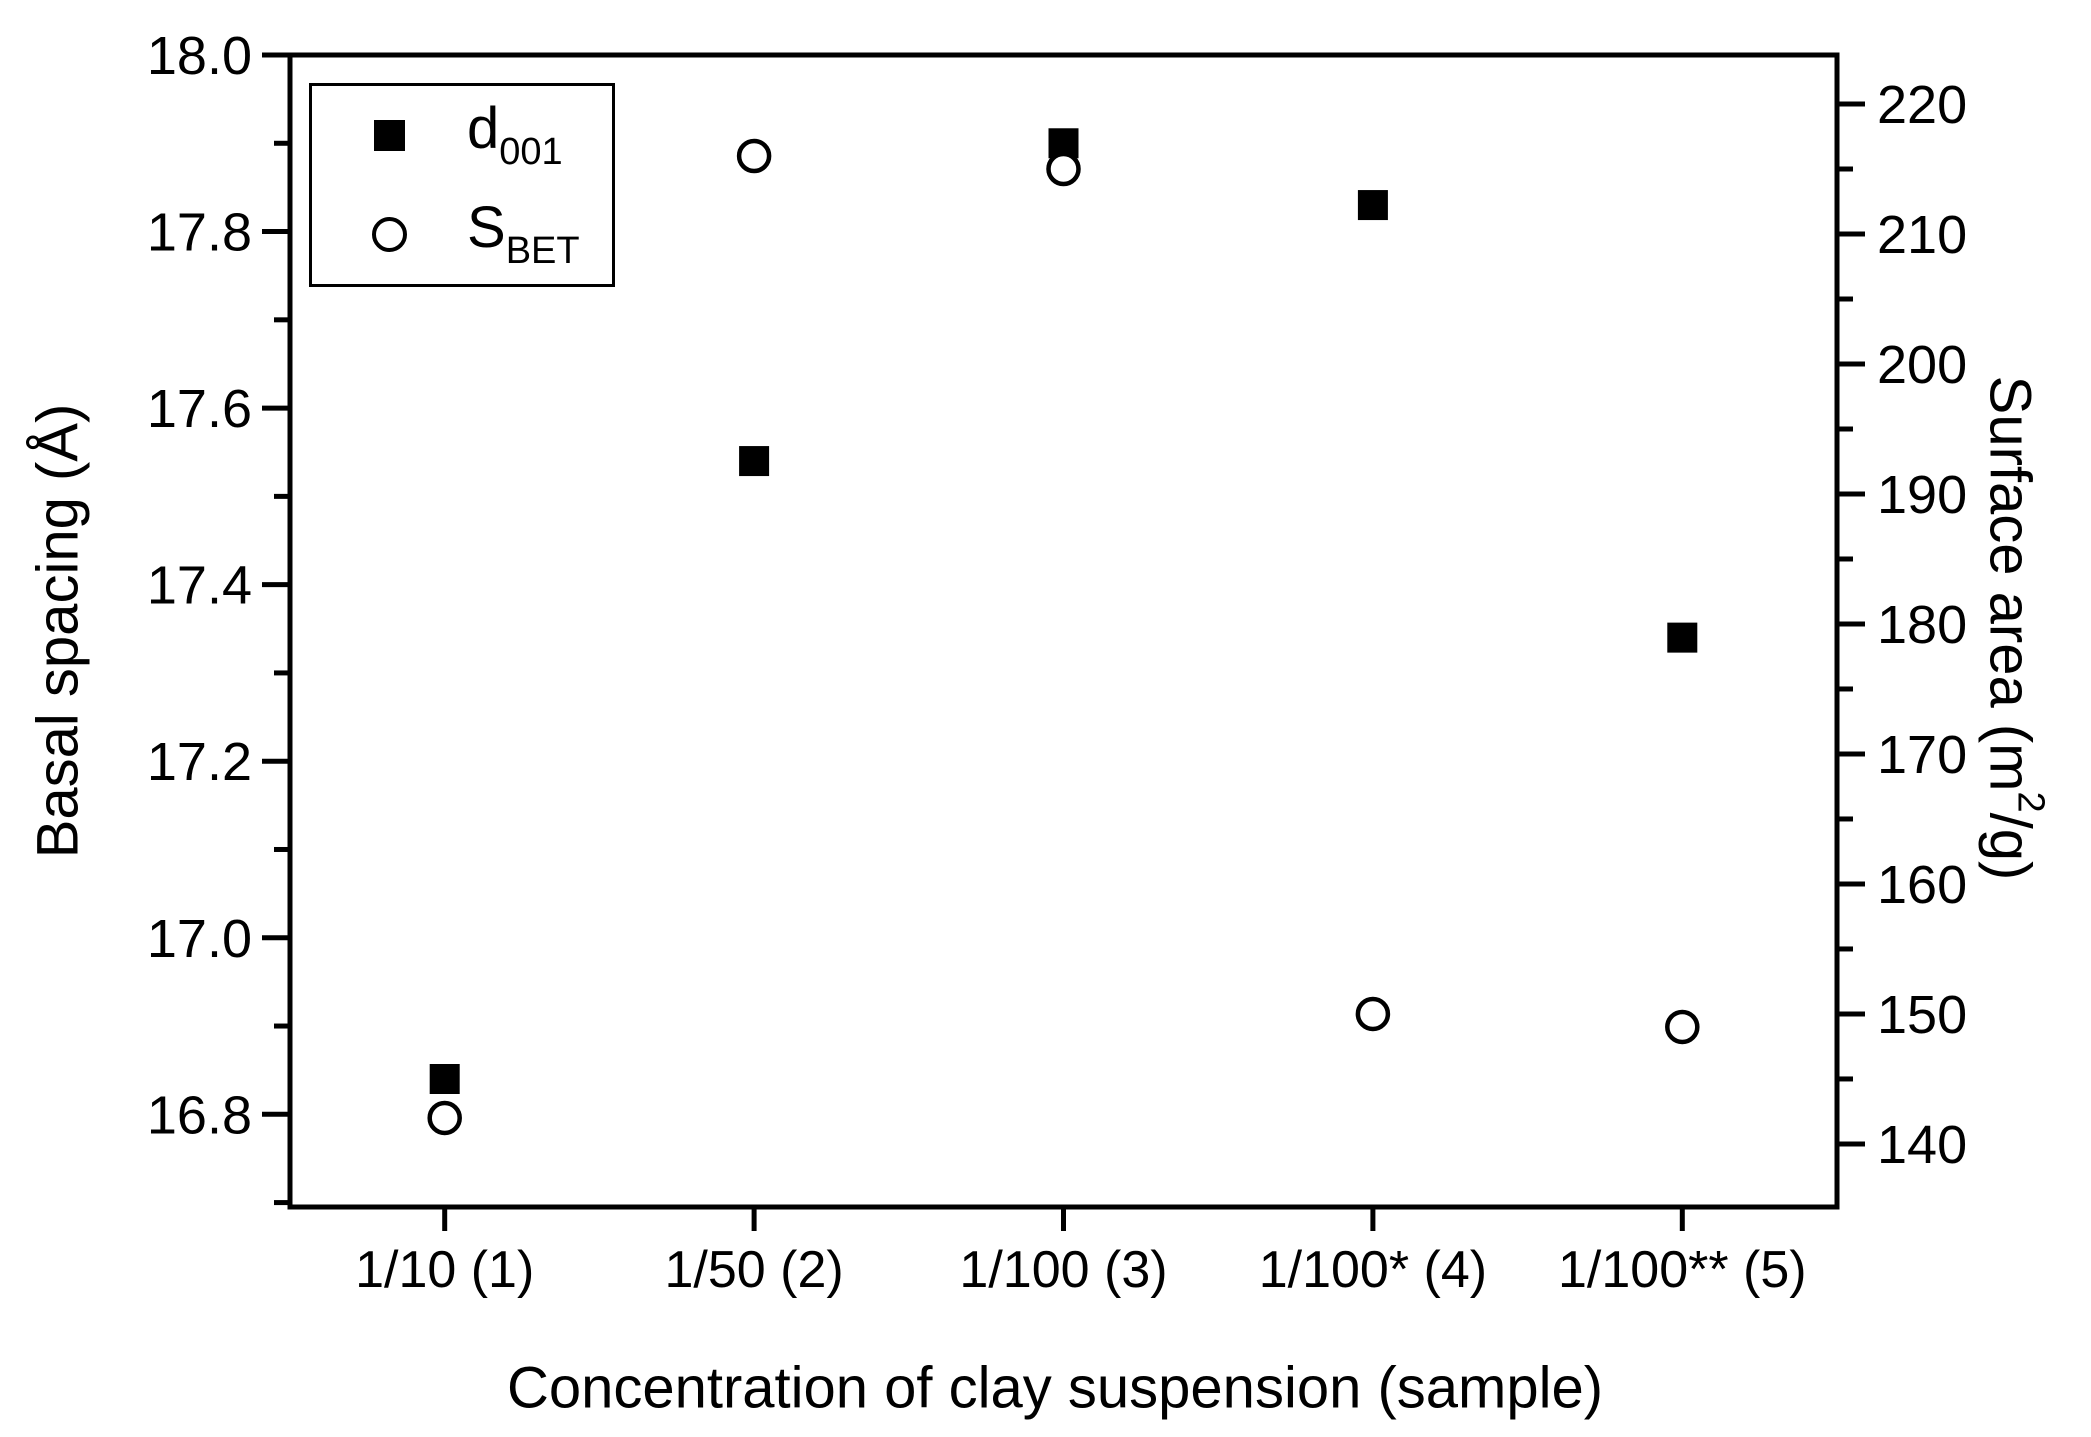 The height and width of the screenshot is (1437, 2091). Describe the element at coordinates (199, 586) in the screenshot. I see `left-axis-tick-label: 17.4` at that location.